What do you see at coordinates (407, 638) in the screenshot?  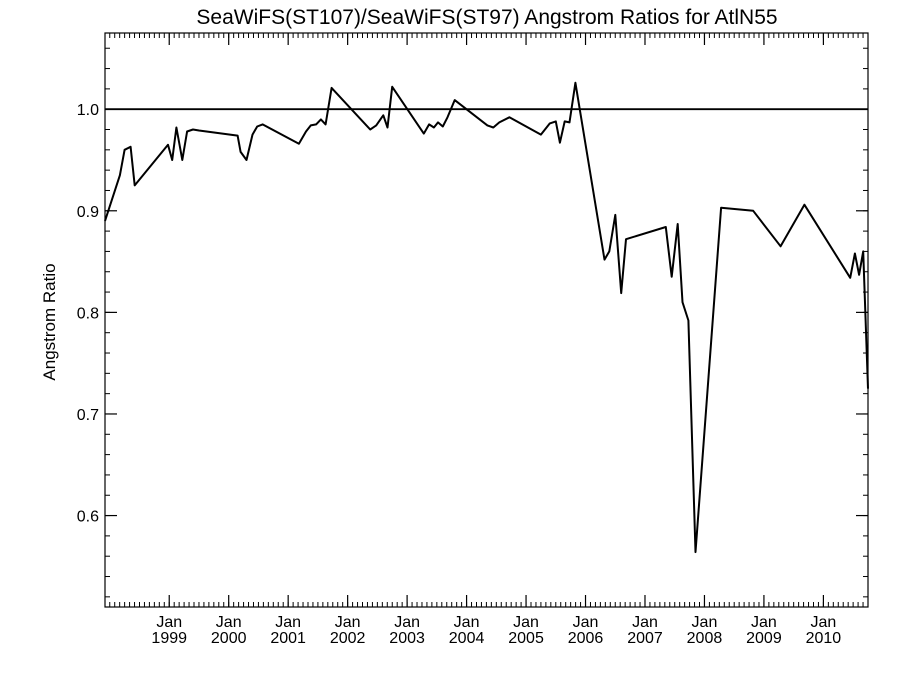 I see `x-tick-year-label: 2003` at bounding box center [407, 638].